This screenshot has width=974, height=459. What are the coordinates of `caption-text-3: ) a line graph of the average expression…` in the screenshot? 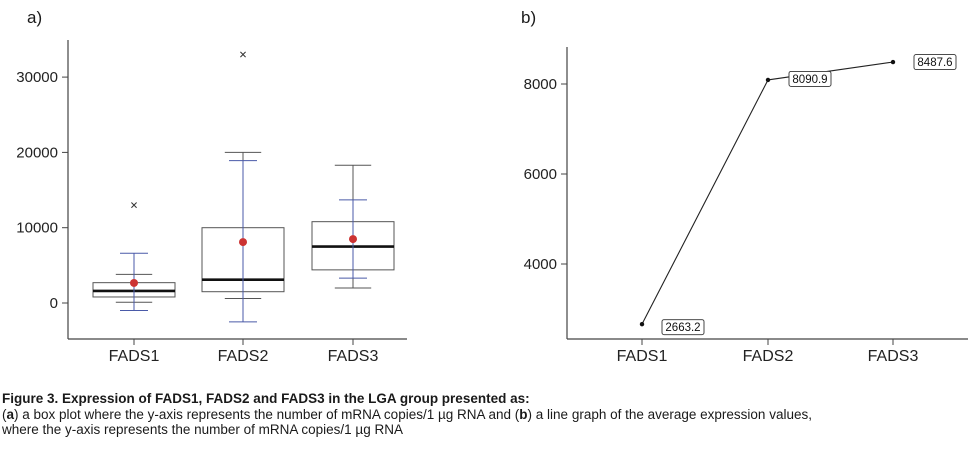 It's located at (669, 414).